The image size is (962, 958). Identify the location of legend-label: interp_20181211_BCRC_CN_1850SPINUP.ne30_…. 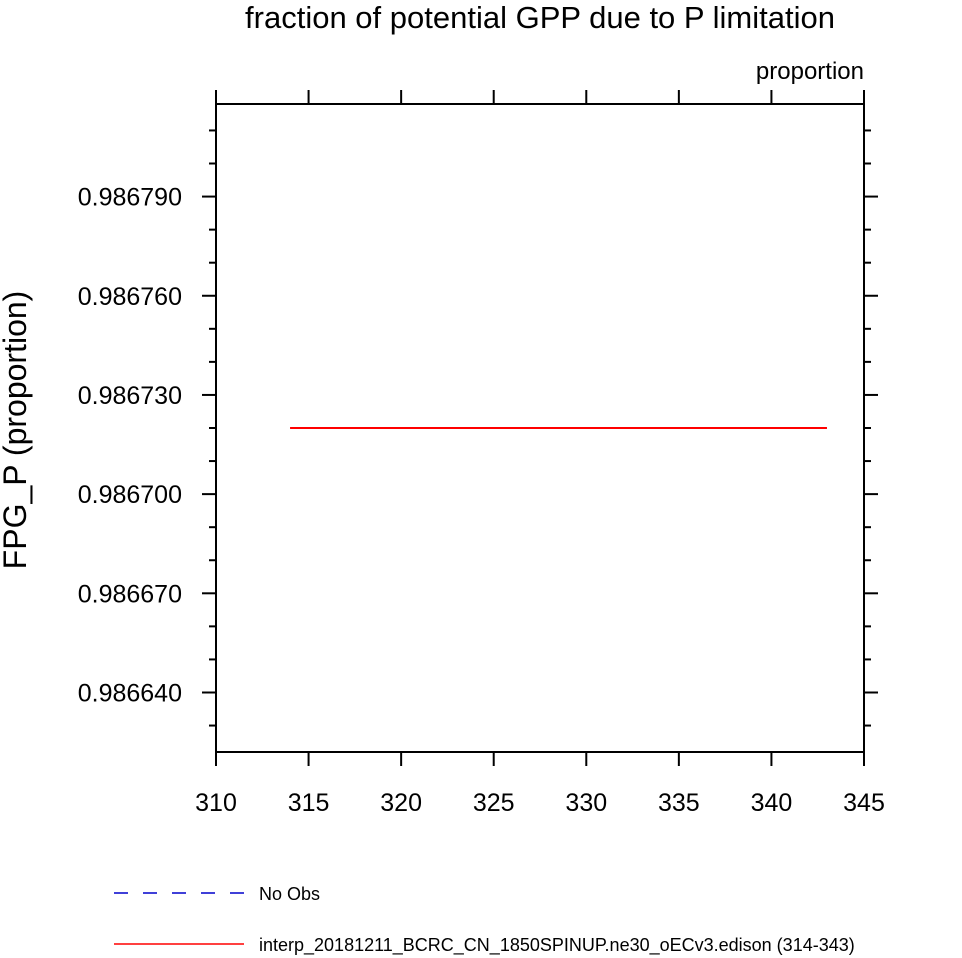
(557, 945).